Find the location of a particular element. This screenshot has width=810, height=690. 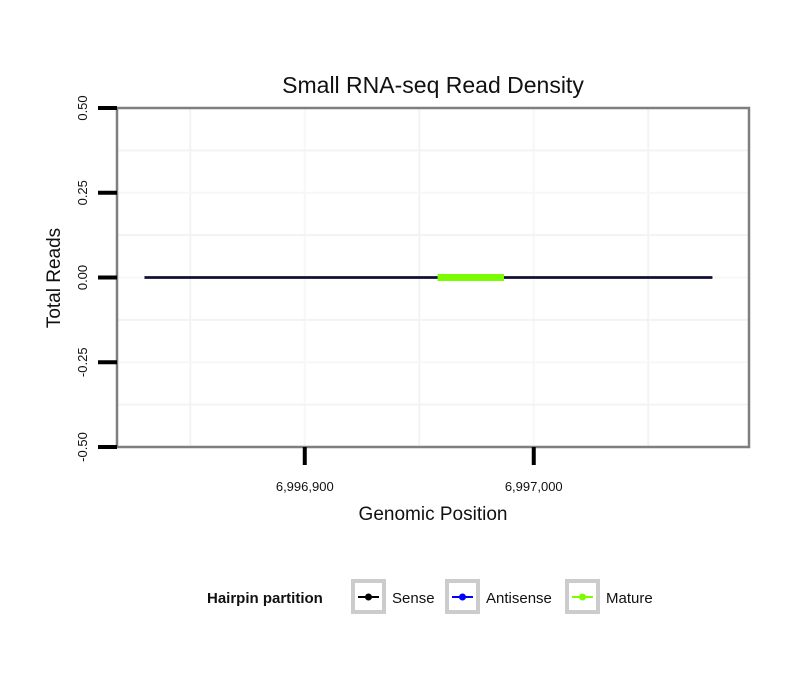

x-tick-label: 6,997,000 is located at coordinates (534, 486).